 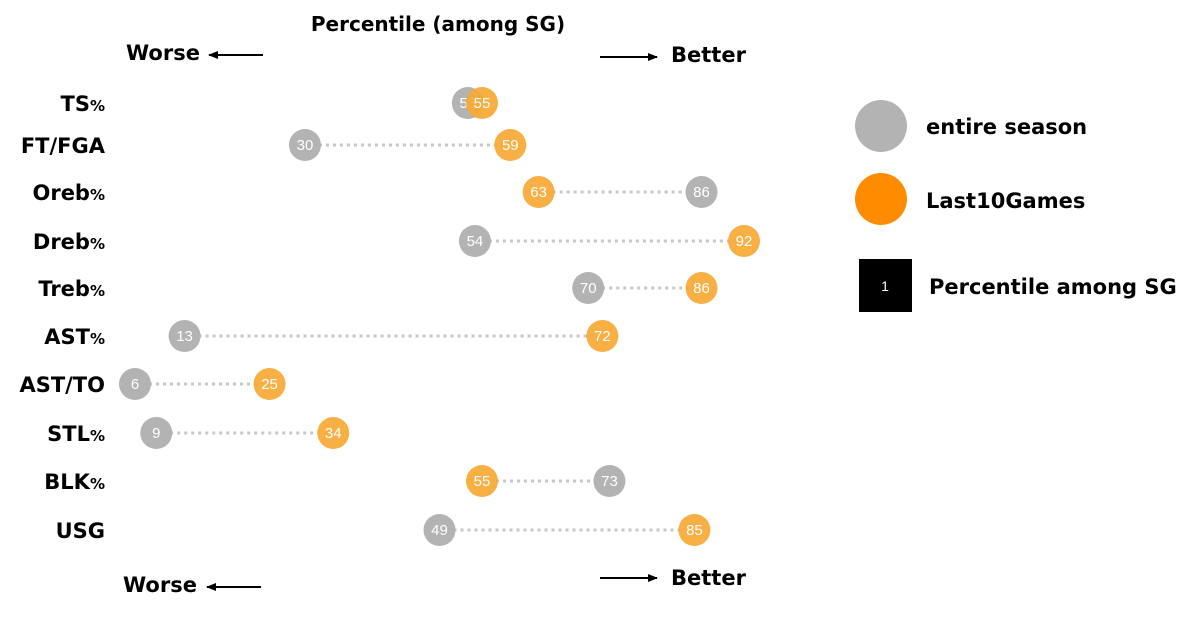 I want to click on value-label-last10-dreb: 92, so click(x=744, y=241).